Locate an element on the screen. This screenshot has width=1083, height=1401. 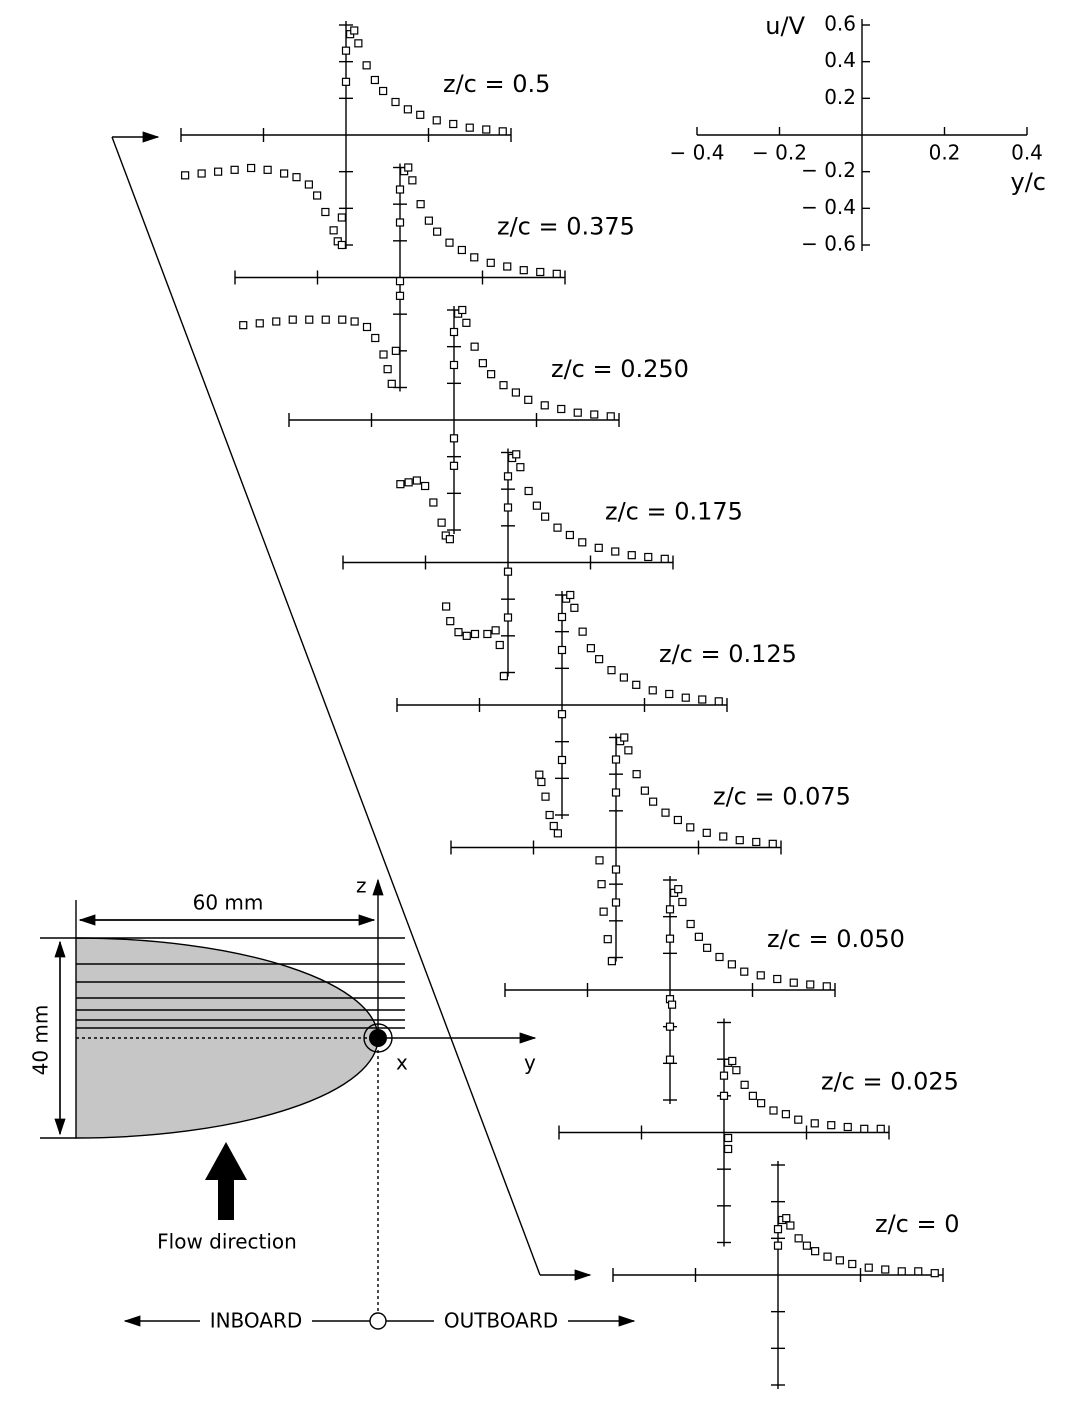
profile-label: z/c = 0.175 is located at coordinates (674, 512).